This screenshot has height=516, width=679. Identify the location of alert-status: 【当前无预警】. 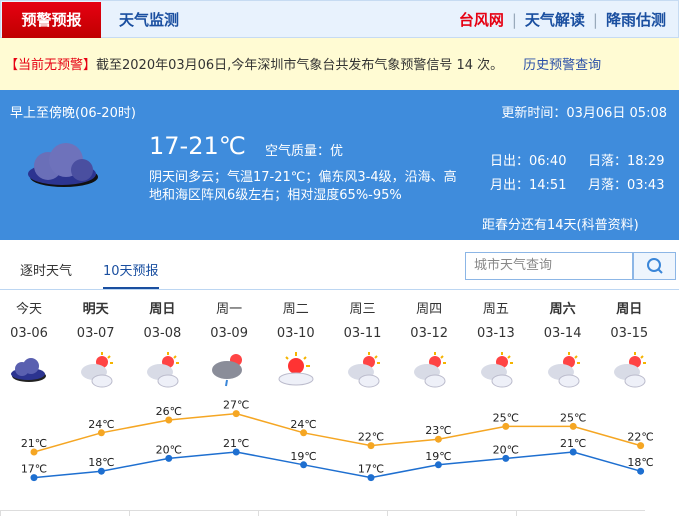
(51, 65).